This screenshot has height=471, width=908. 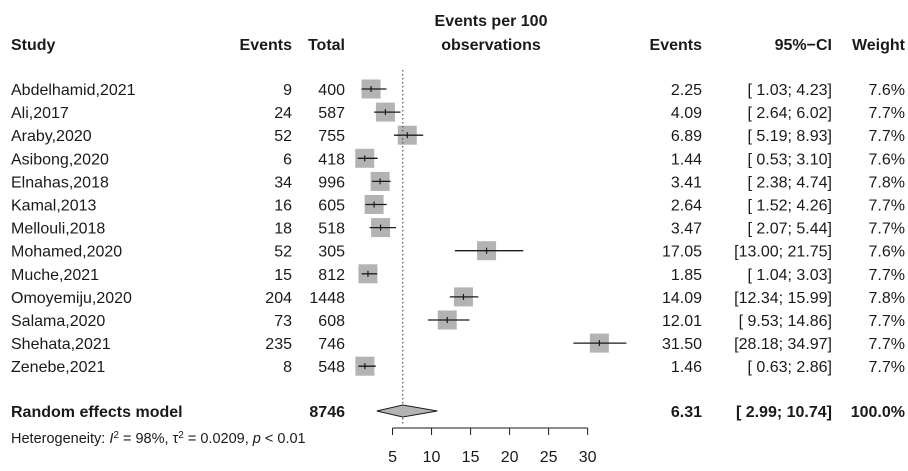 I want to click on study-ci: [ 5.19; 8.93], so click(x=789, y=136).